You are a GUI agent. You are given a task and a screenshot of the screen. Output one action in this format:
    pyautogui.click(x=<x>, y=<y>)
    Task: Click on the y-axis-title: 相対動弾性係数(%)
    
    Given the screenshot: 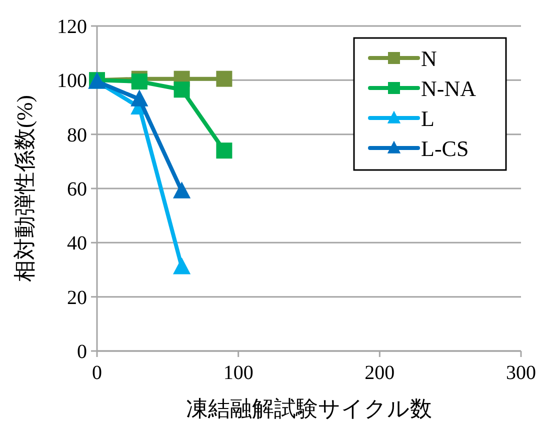 What is the action you would take?
    pyautogui.click(x=24, y=188)
    